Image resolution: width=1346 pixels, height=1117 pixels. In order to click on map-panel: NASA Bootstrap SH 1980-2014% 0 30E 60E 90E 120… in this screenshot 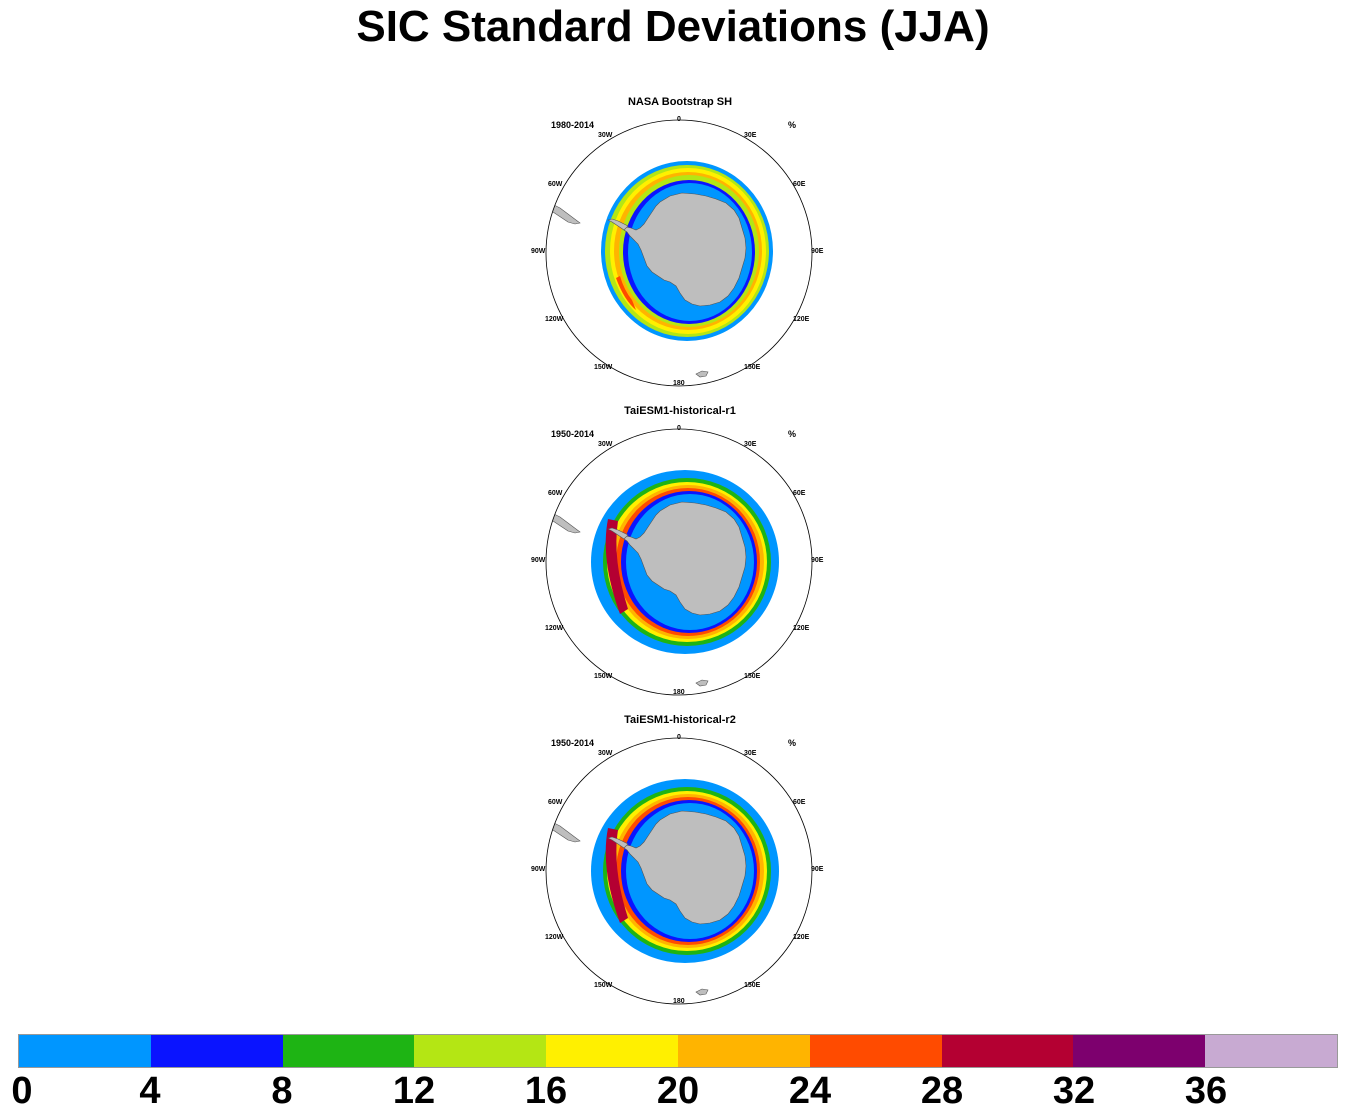, I will do `click(680, 248)`.